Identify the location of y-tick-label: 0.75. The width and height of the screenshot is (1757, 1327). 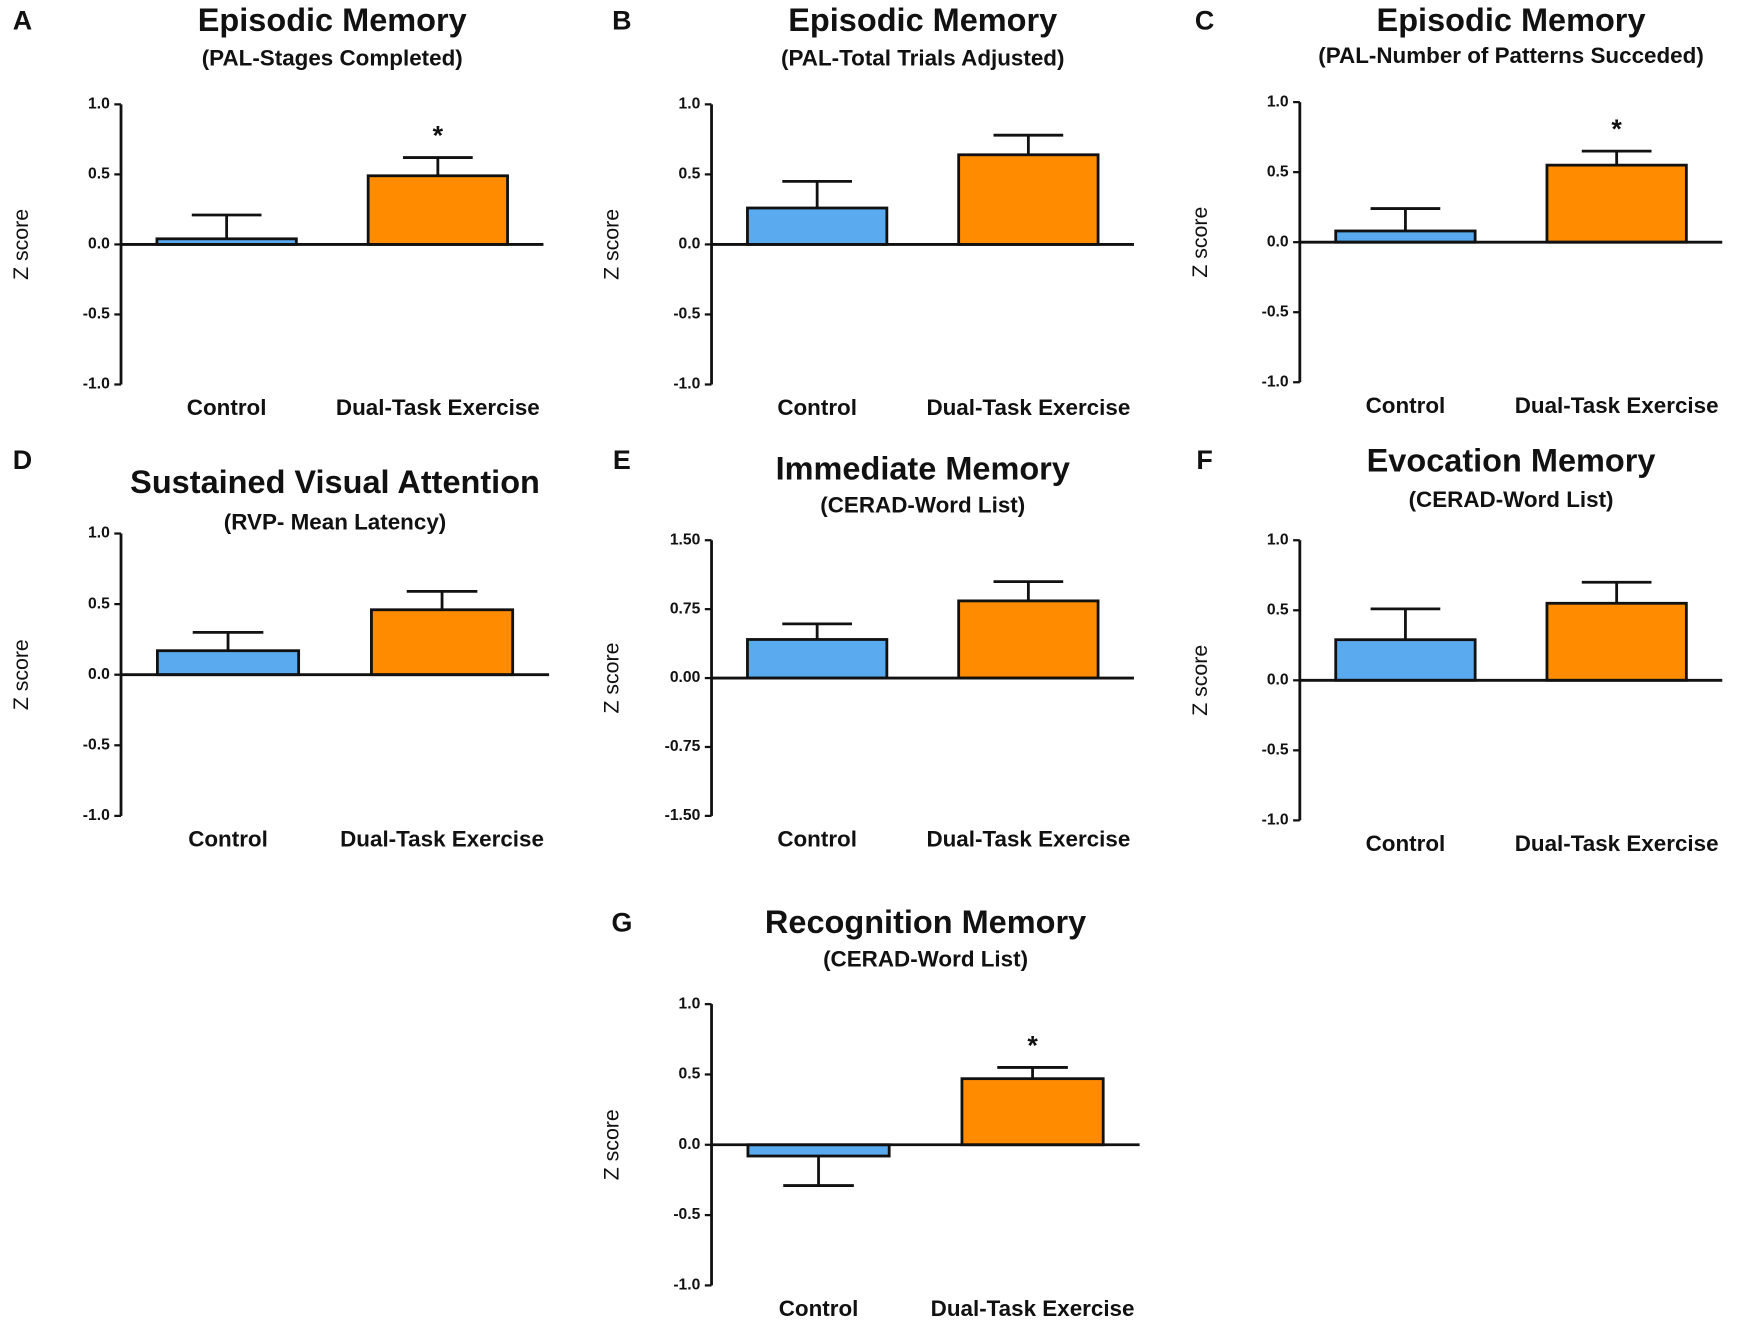
(685, 608).